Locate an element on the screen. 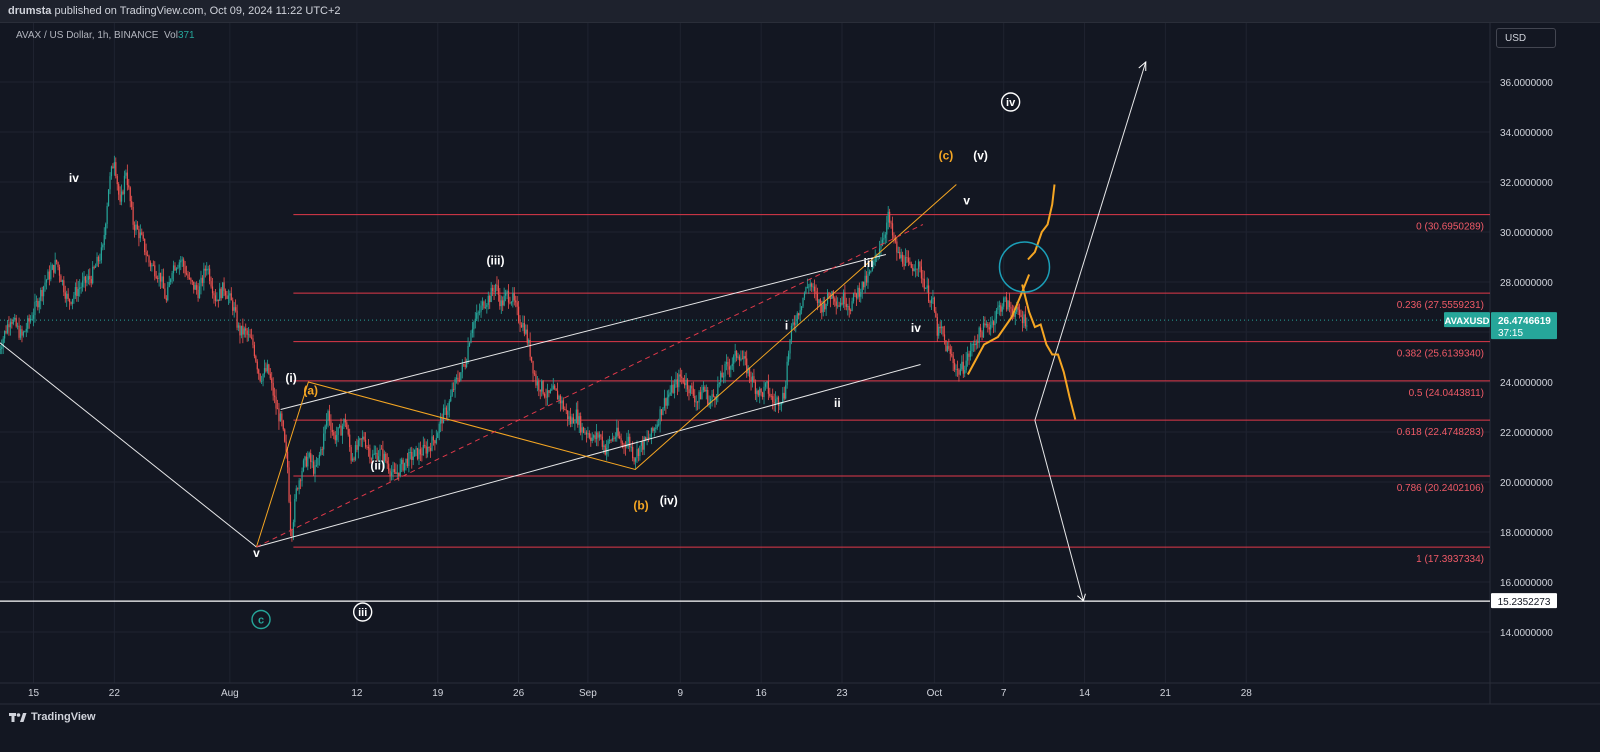  currency-button: USD is located at coordinates (1526, 38).